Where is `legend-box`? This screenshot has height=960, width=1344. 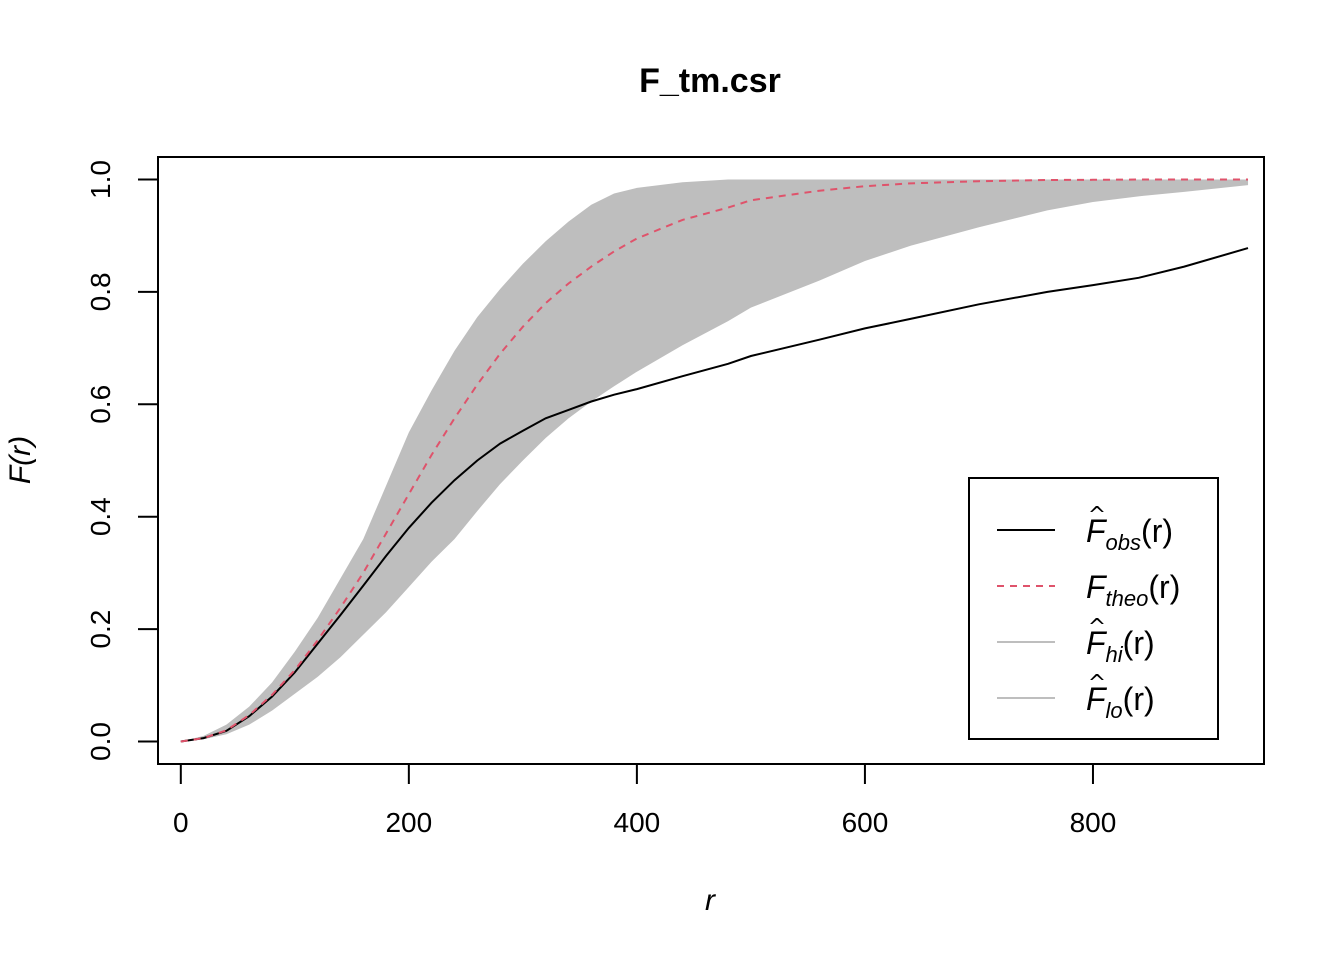 legend-box is located at coordinates (1093, 608).